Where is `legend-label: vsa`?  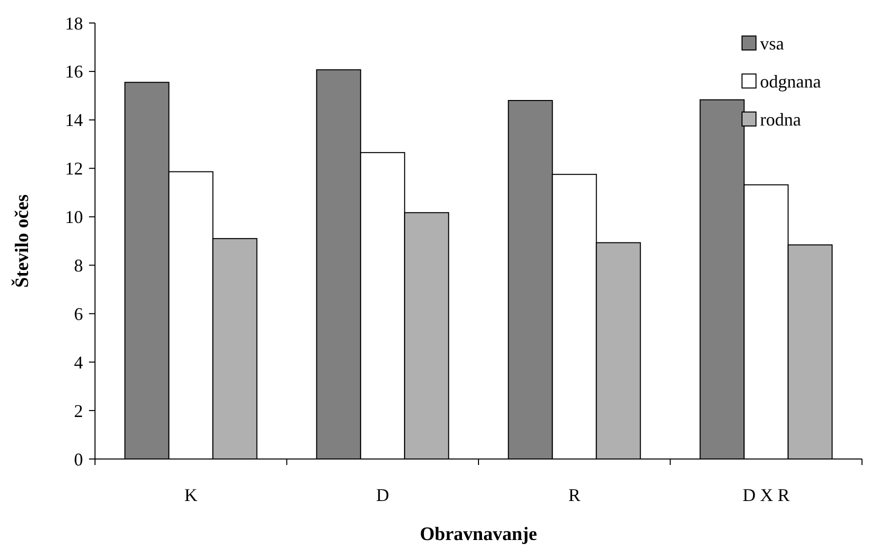
legend-label: vsa is located at coordinates (772, 43).